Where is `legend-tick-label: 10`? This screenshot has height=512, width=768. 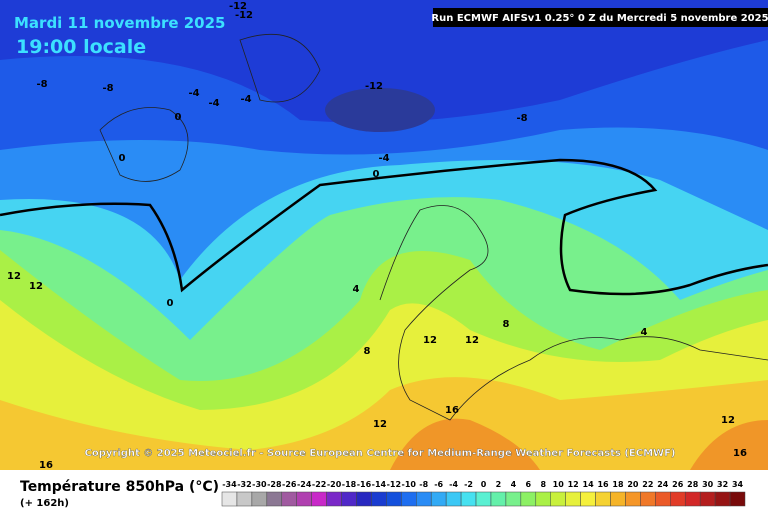
legend-tick-label: 10 is located at coordinates (559, 484).